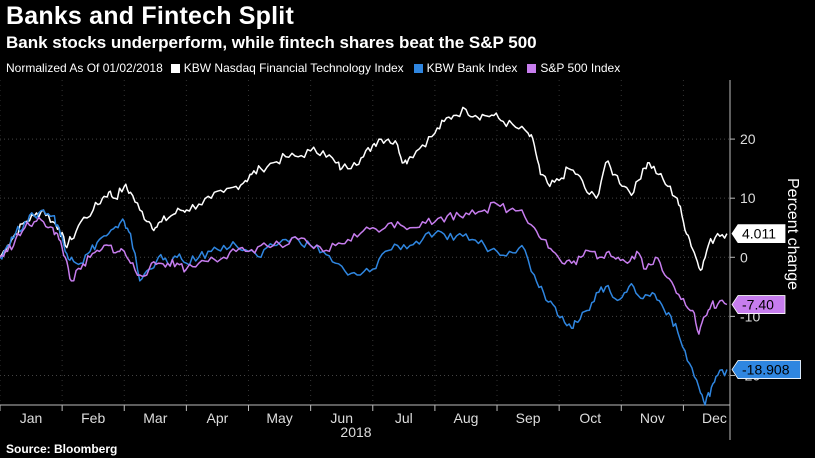  I want to click on x-tick-label: Sep, so click(528, 418).